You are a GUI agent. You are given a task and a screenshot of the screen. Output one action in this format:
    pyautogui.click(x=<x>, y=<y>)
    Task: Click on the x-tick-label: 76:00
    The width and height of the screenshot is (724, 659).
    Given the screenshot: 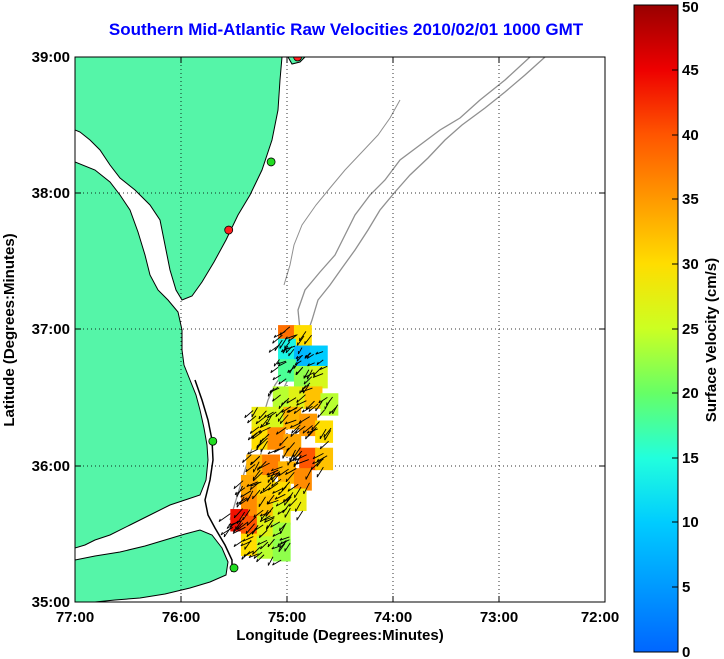 What is the action you would take?
    pyautogui.click(x=181, y=617)
    